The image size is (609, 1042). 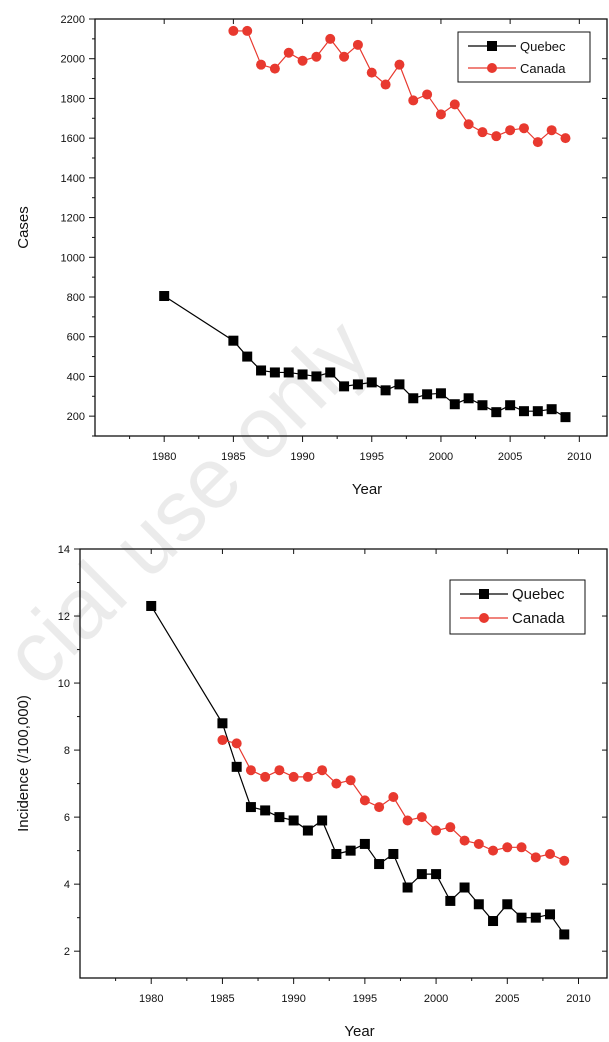 I want to click on y-tick-label: 2000, so click(x=73, y=60).